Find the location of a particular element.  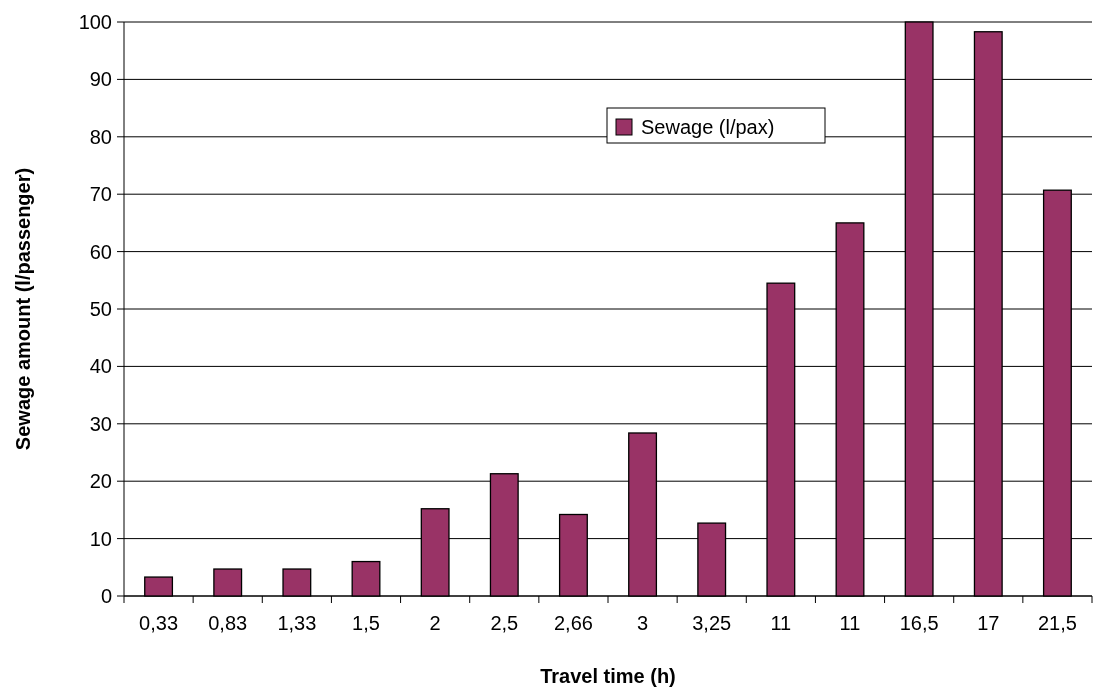

x-tick-label: 0,33 is located at coordinates (159, 623).